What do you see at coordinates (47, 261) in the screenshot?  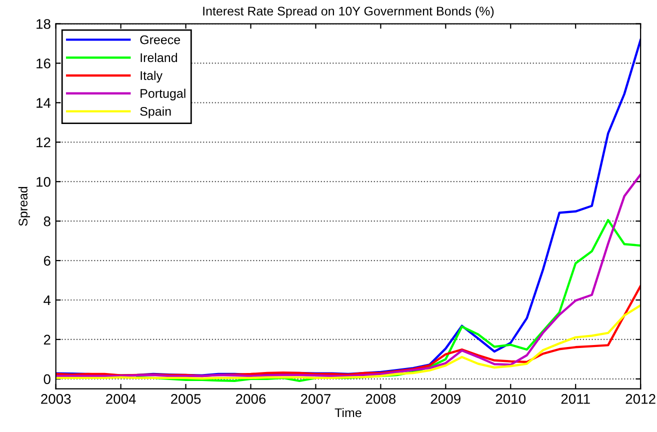 I see `y-tick-label: 6` at bounding box center [47, 261].